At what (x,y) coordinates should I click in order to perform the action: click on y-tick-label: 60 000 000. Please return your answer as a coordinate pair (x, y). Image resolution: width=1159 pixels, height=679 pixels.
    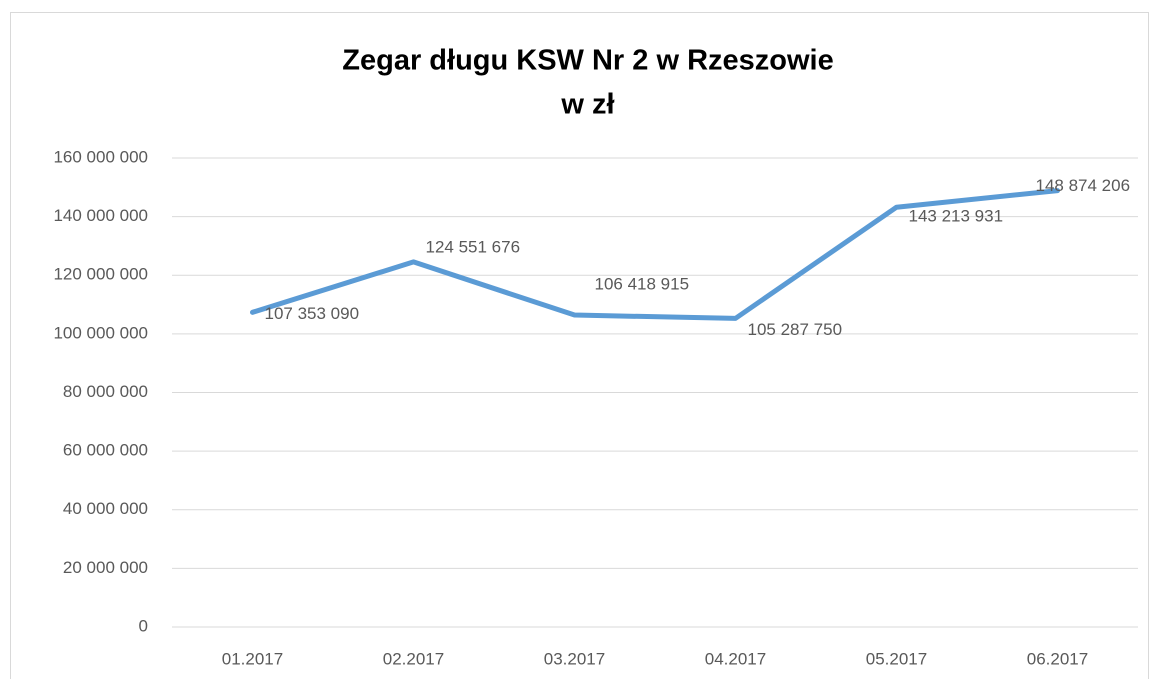
    Looking at the image, I should click on (105, 450).